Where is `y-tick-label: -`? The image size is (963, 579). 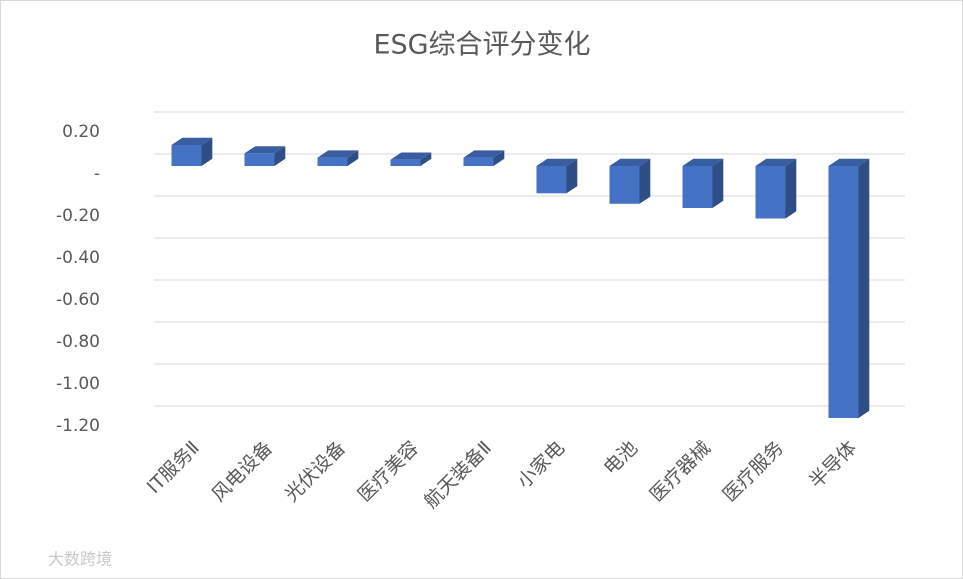 y-tick-label: - is located at coordinates (97, 174).